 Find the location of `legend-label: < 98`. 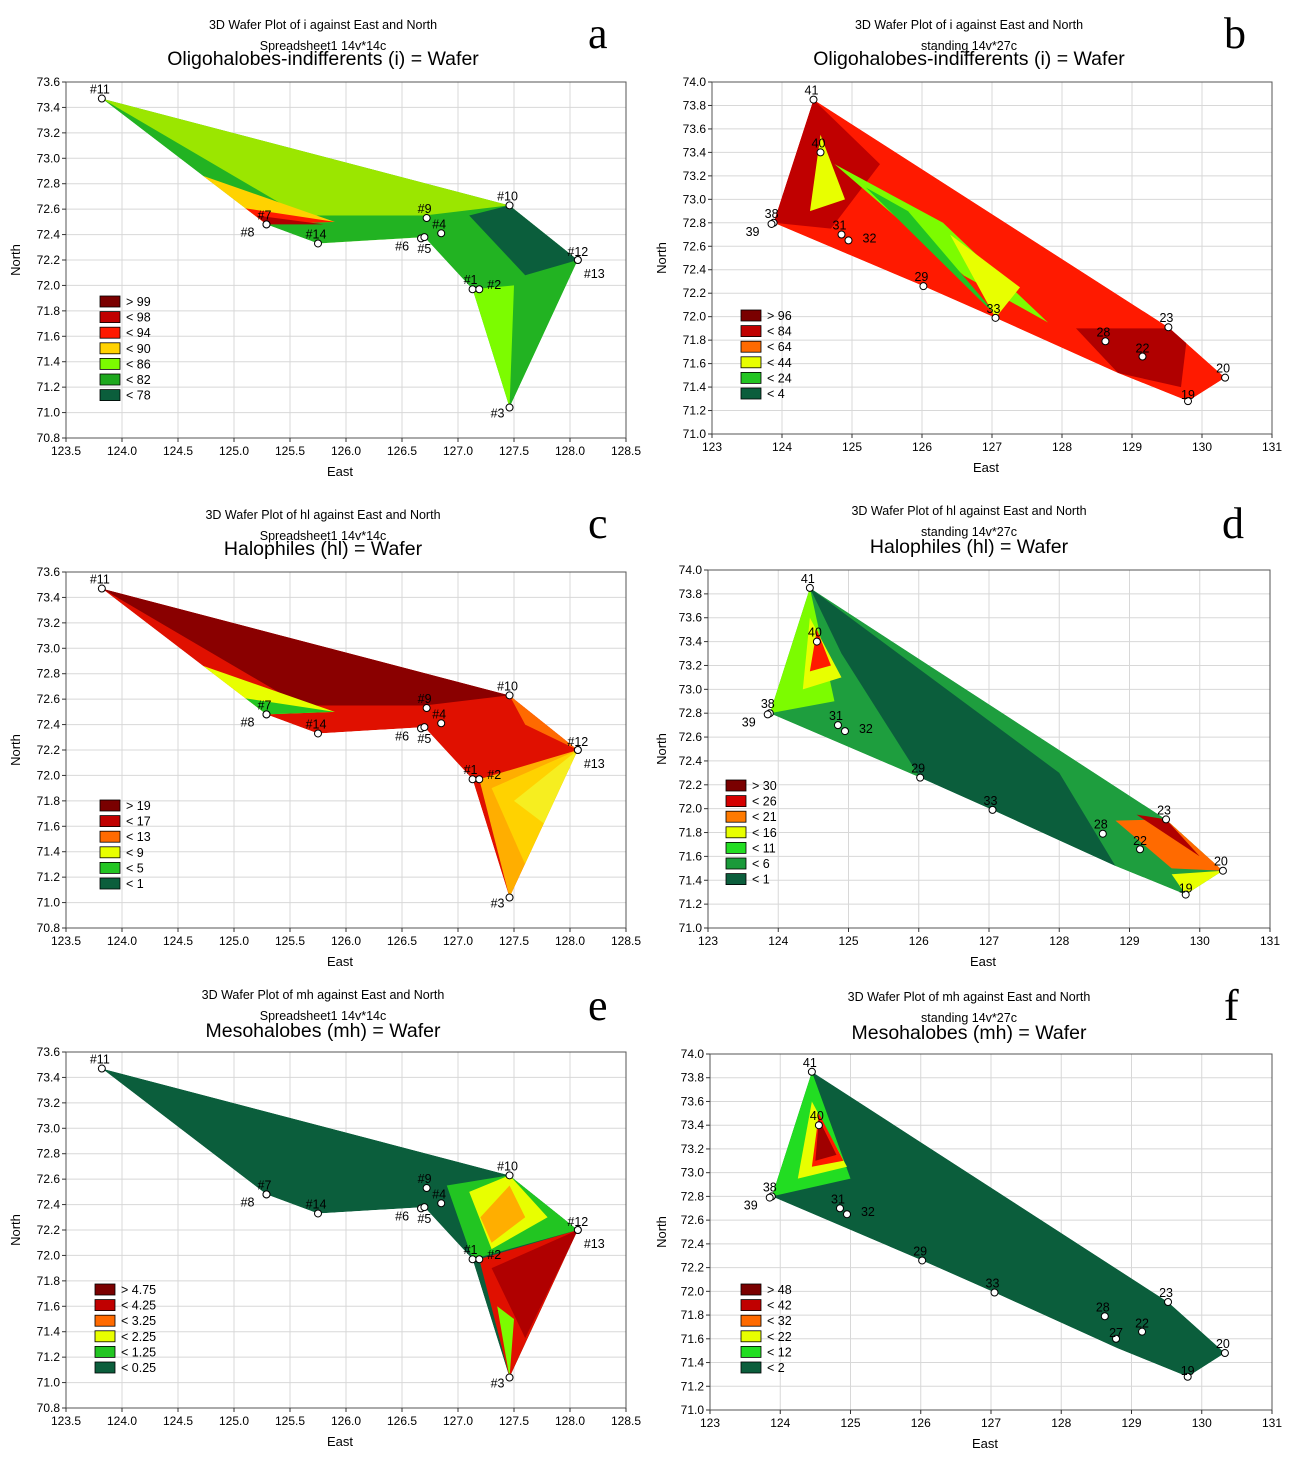

legend-label: < 98 is located at coordinates (138, 318).